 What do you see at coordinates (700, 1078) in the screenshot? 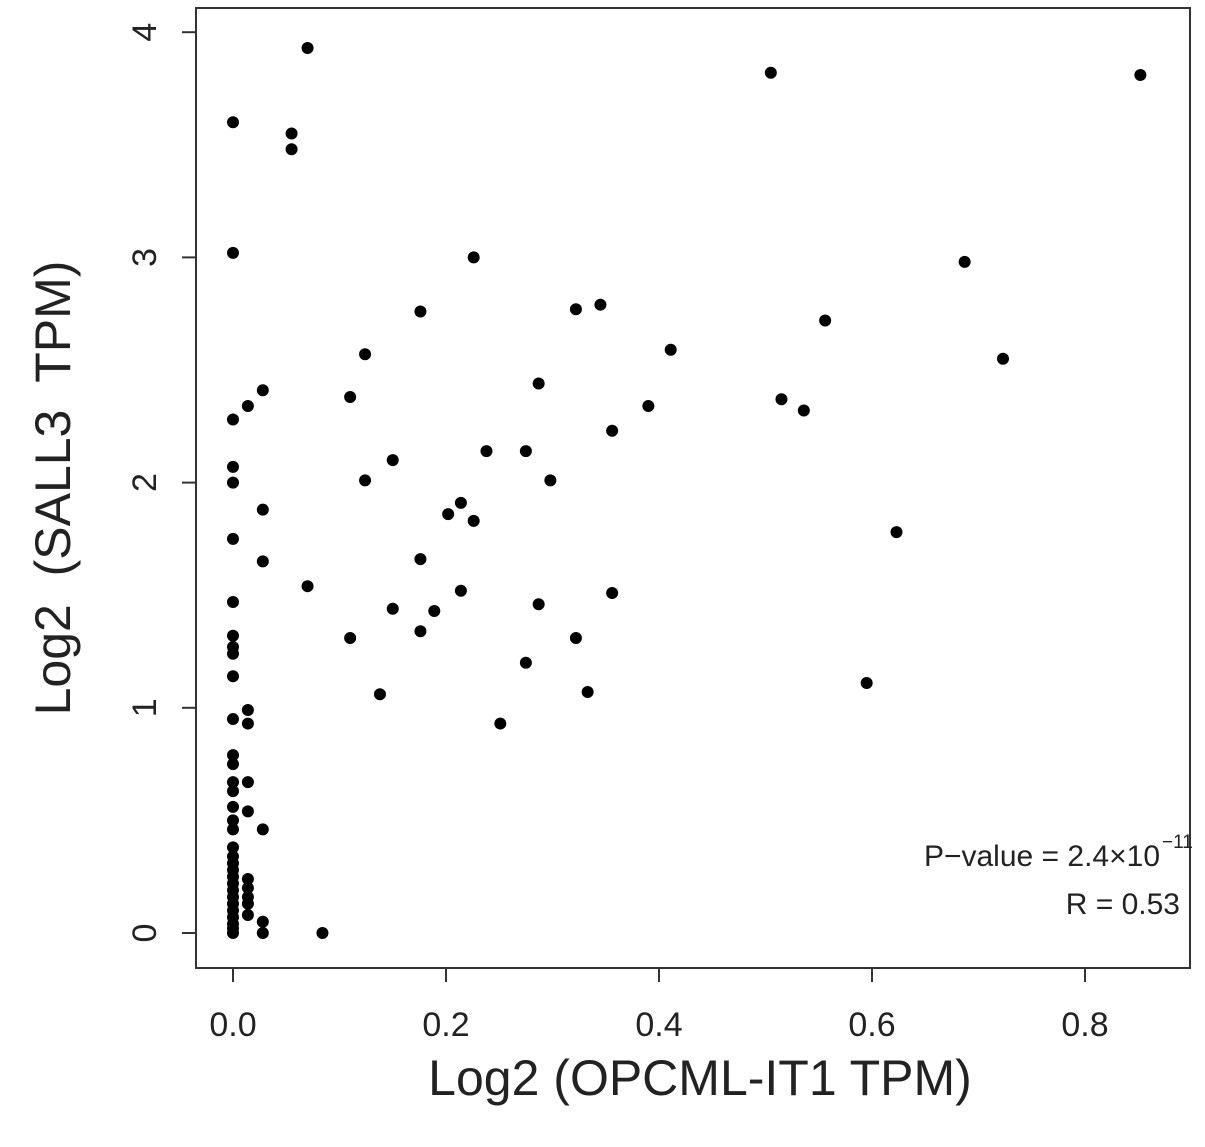
I see `x-axis-label: Log2 (OPCML-IT1 TPM)` at bounding box center [700, 1078].